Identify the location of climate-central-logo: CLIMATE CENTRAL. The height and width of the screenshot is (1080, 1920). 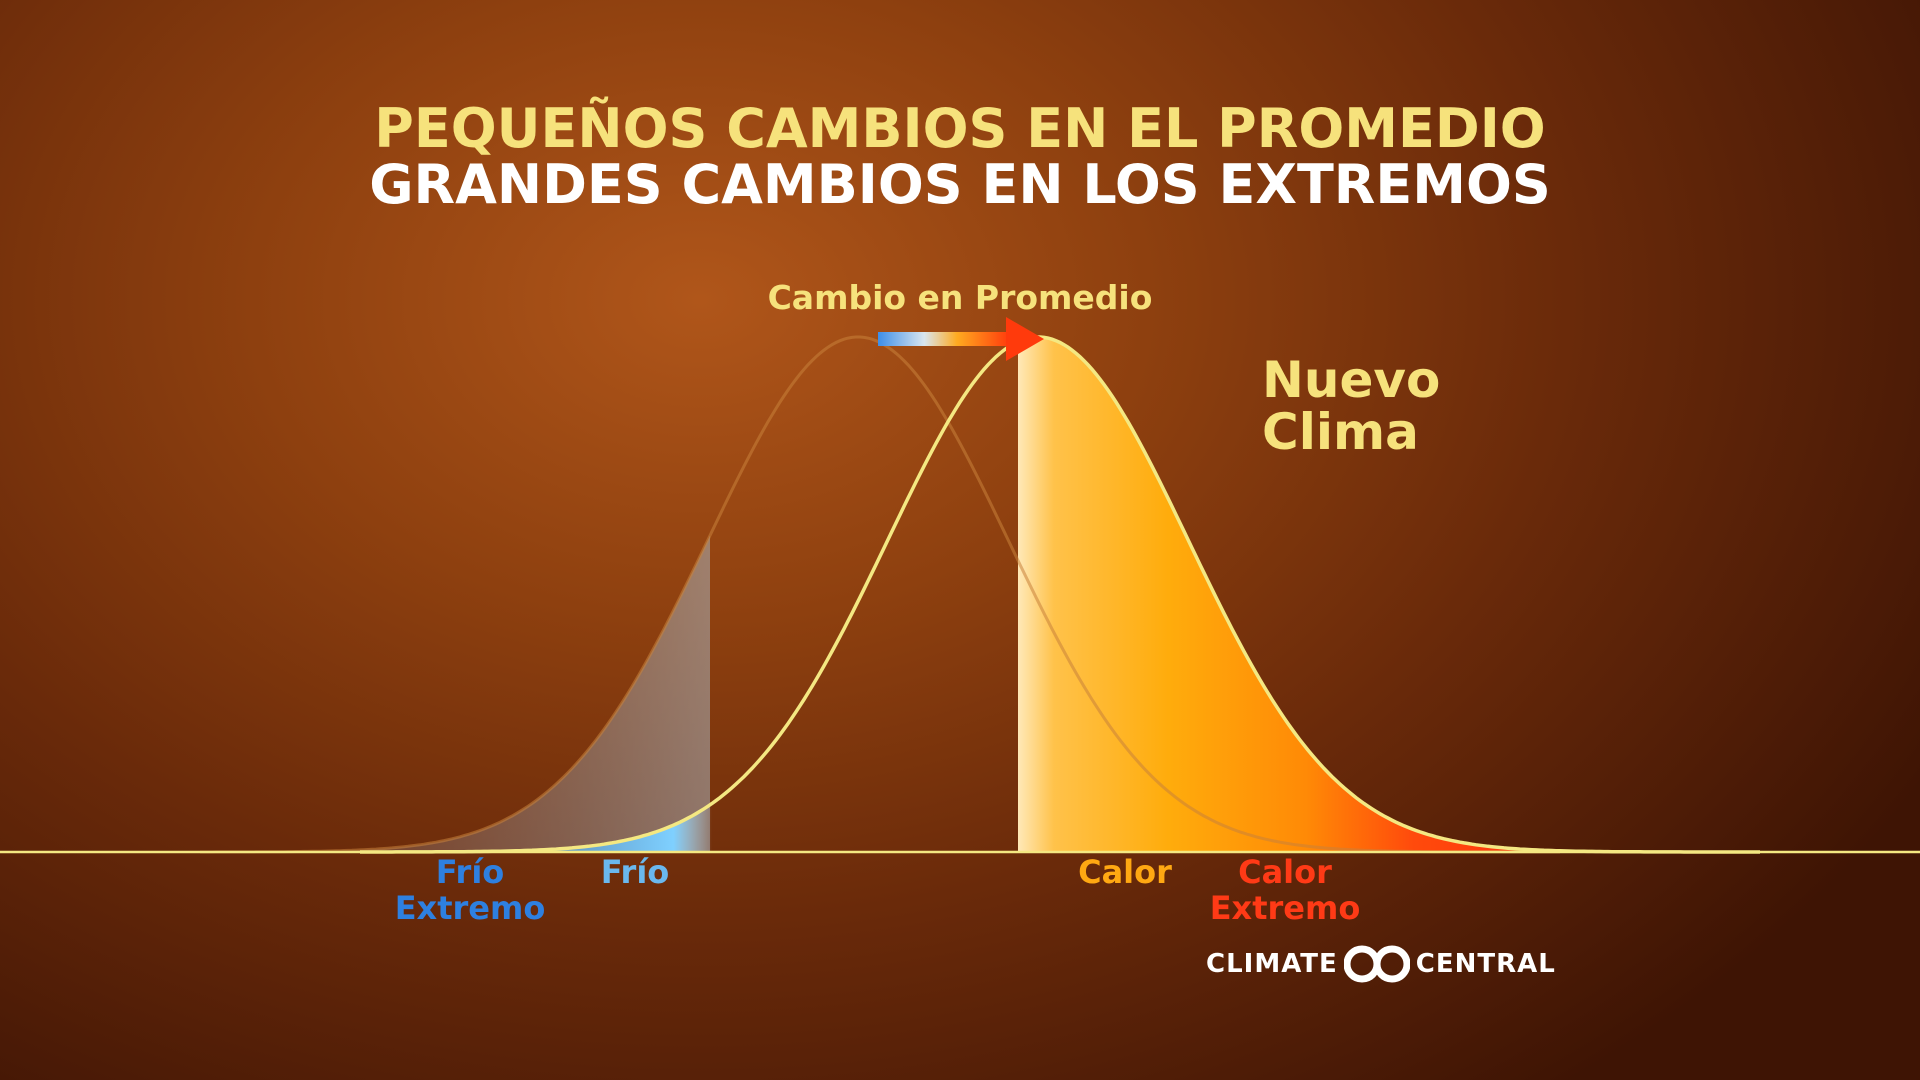
(1381, 964).